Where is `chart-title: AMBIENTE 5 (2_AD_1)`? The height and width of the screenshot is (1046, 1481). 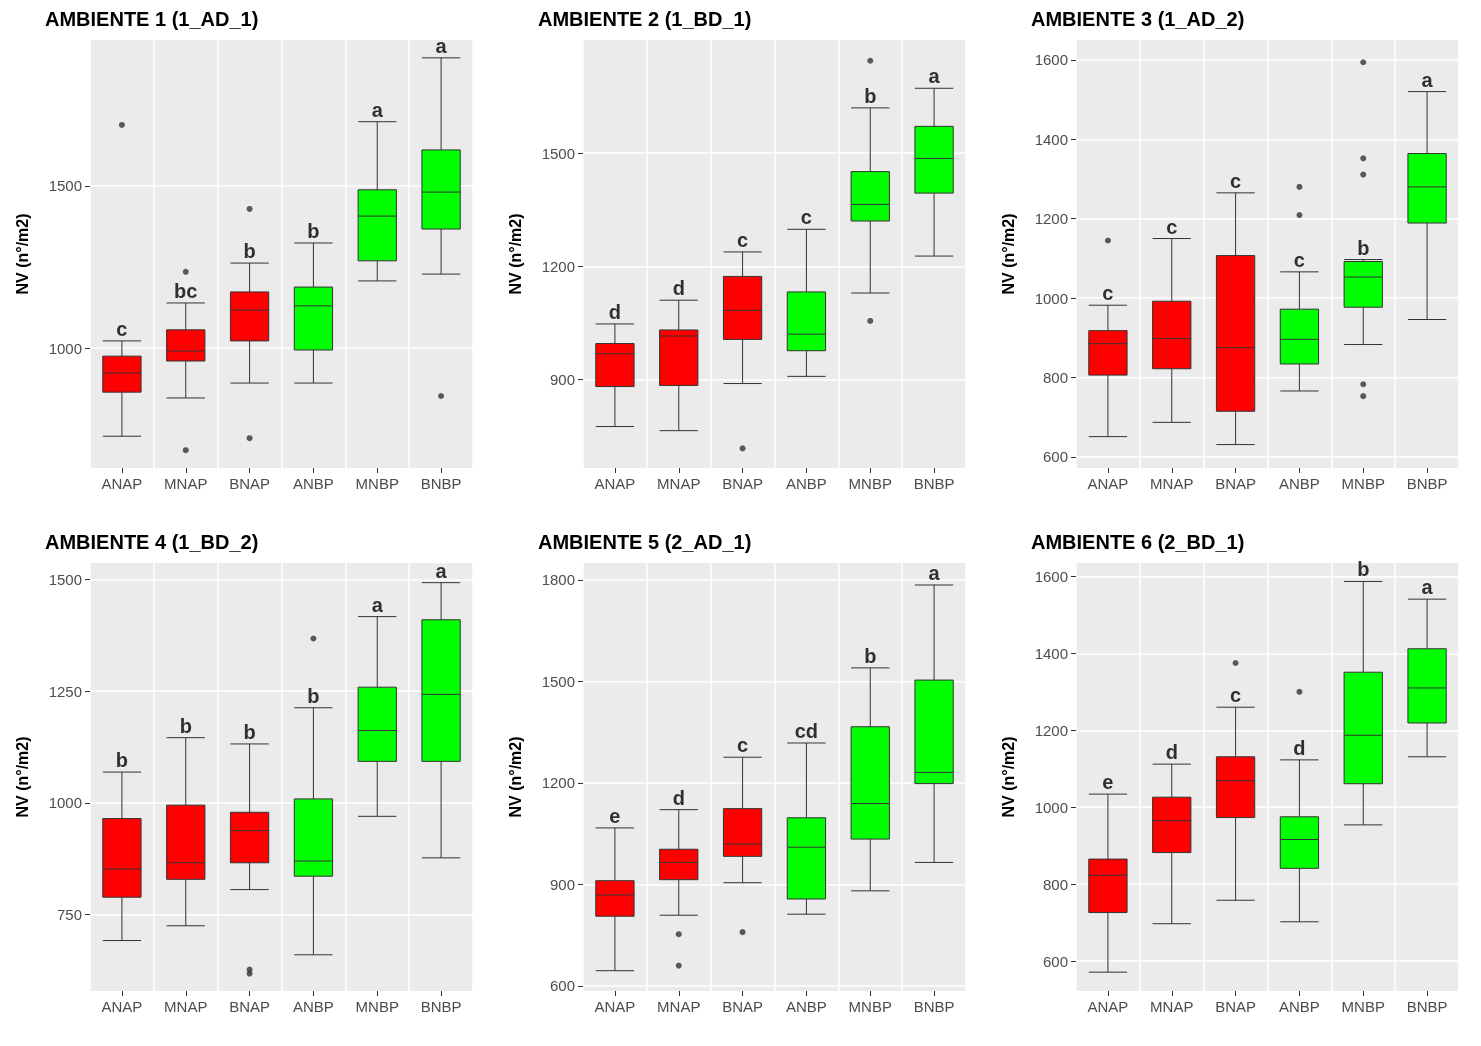
chart-title: AMBIENTE 5 (2_AD_1) is located at coordinates (645, 542).